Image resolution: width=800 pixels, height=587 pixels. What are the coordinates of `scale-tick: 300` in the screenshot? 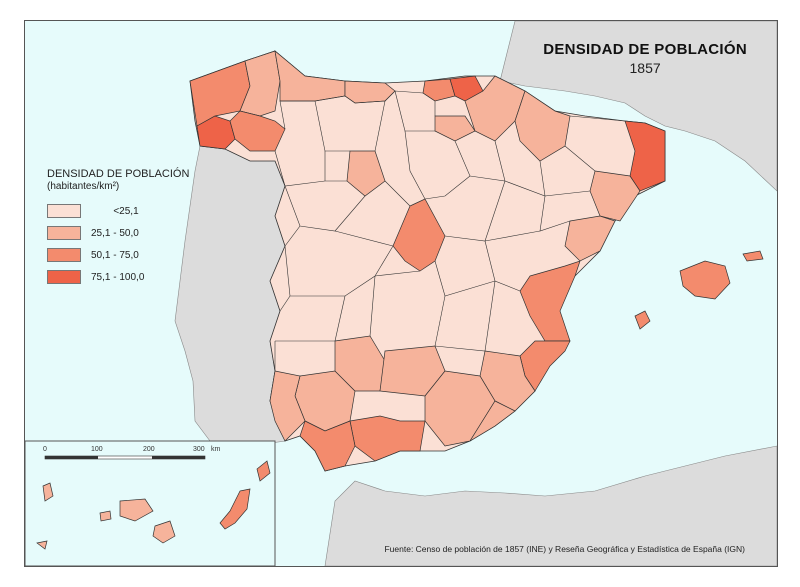 It's located at (199, 449).